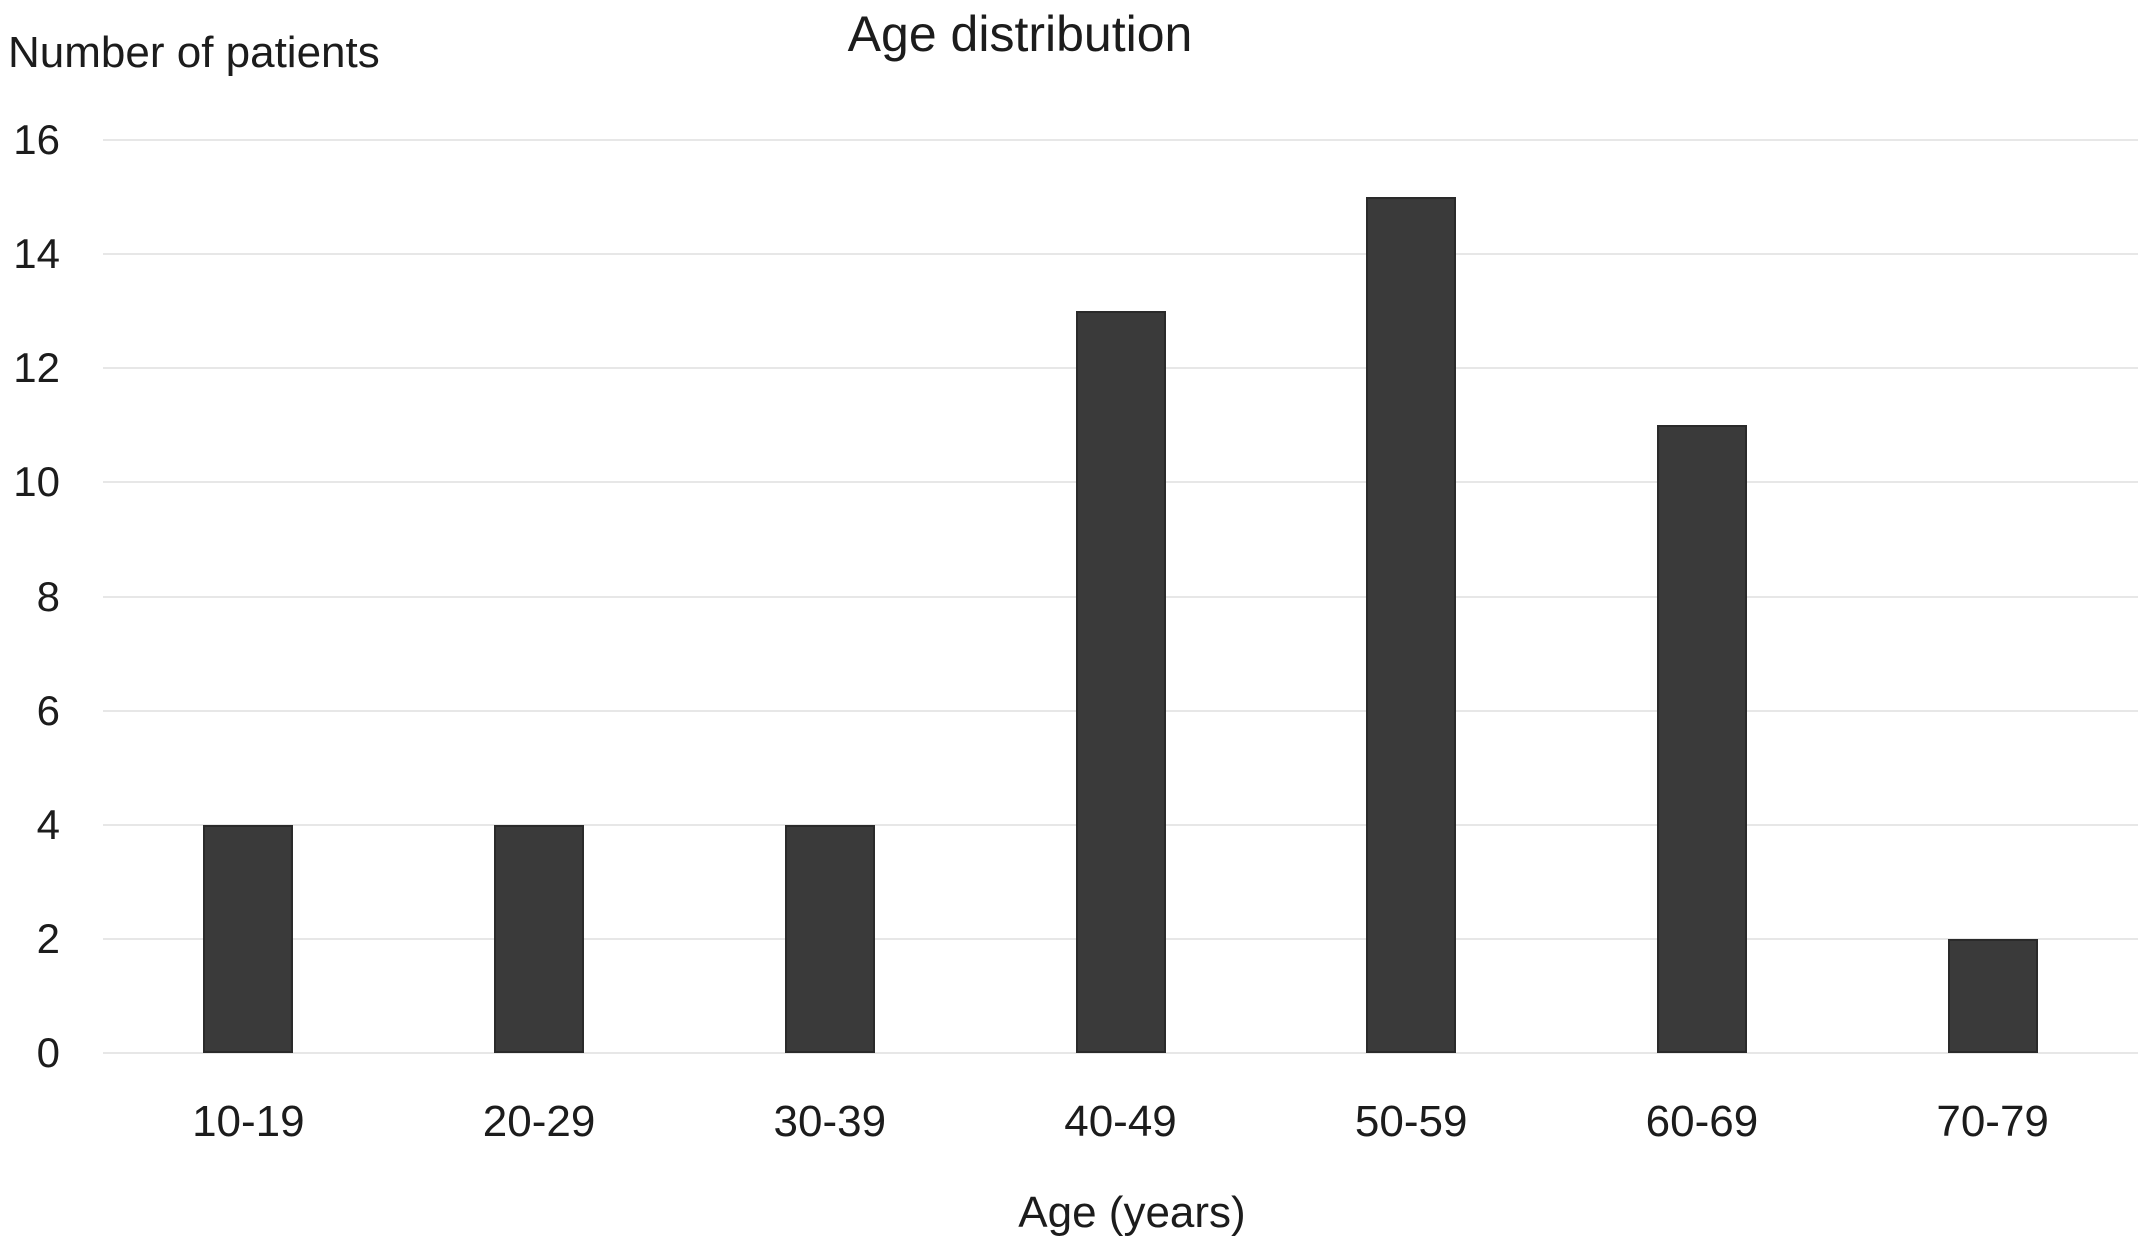 This screenshot has width=2152, height=1242. What do you see at coordinates (48, 710) in the screenshot?
I see `y-tick-label-6: 6` at bounding box center [48, 710].